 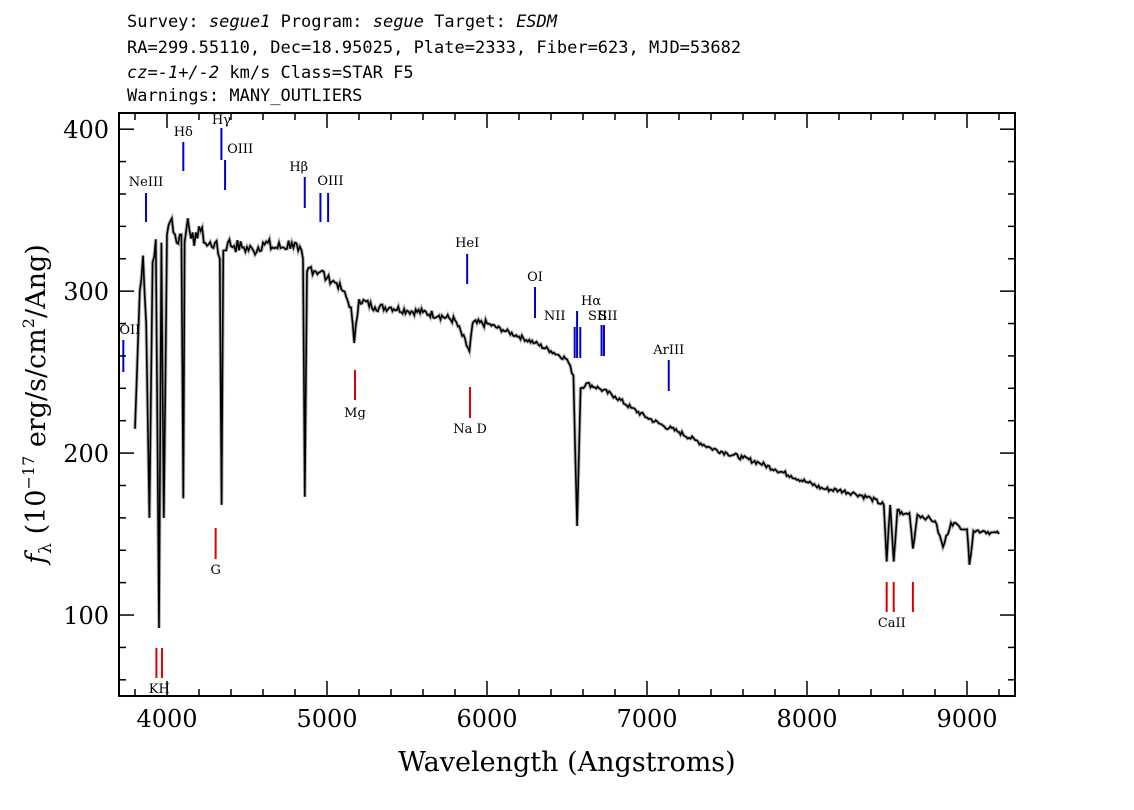 What do you see at coordinates (86, 292) in the screenshot?
I see `y-tick-label: 300` at bounding box center [86, 292].